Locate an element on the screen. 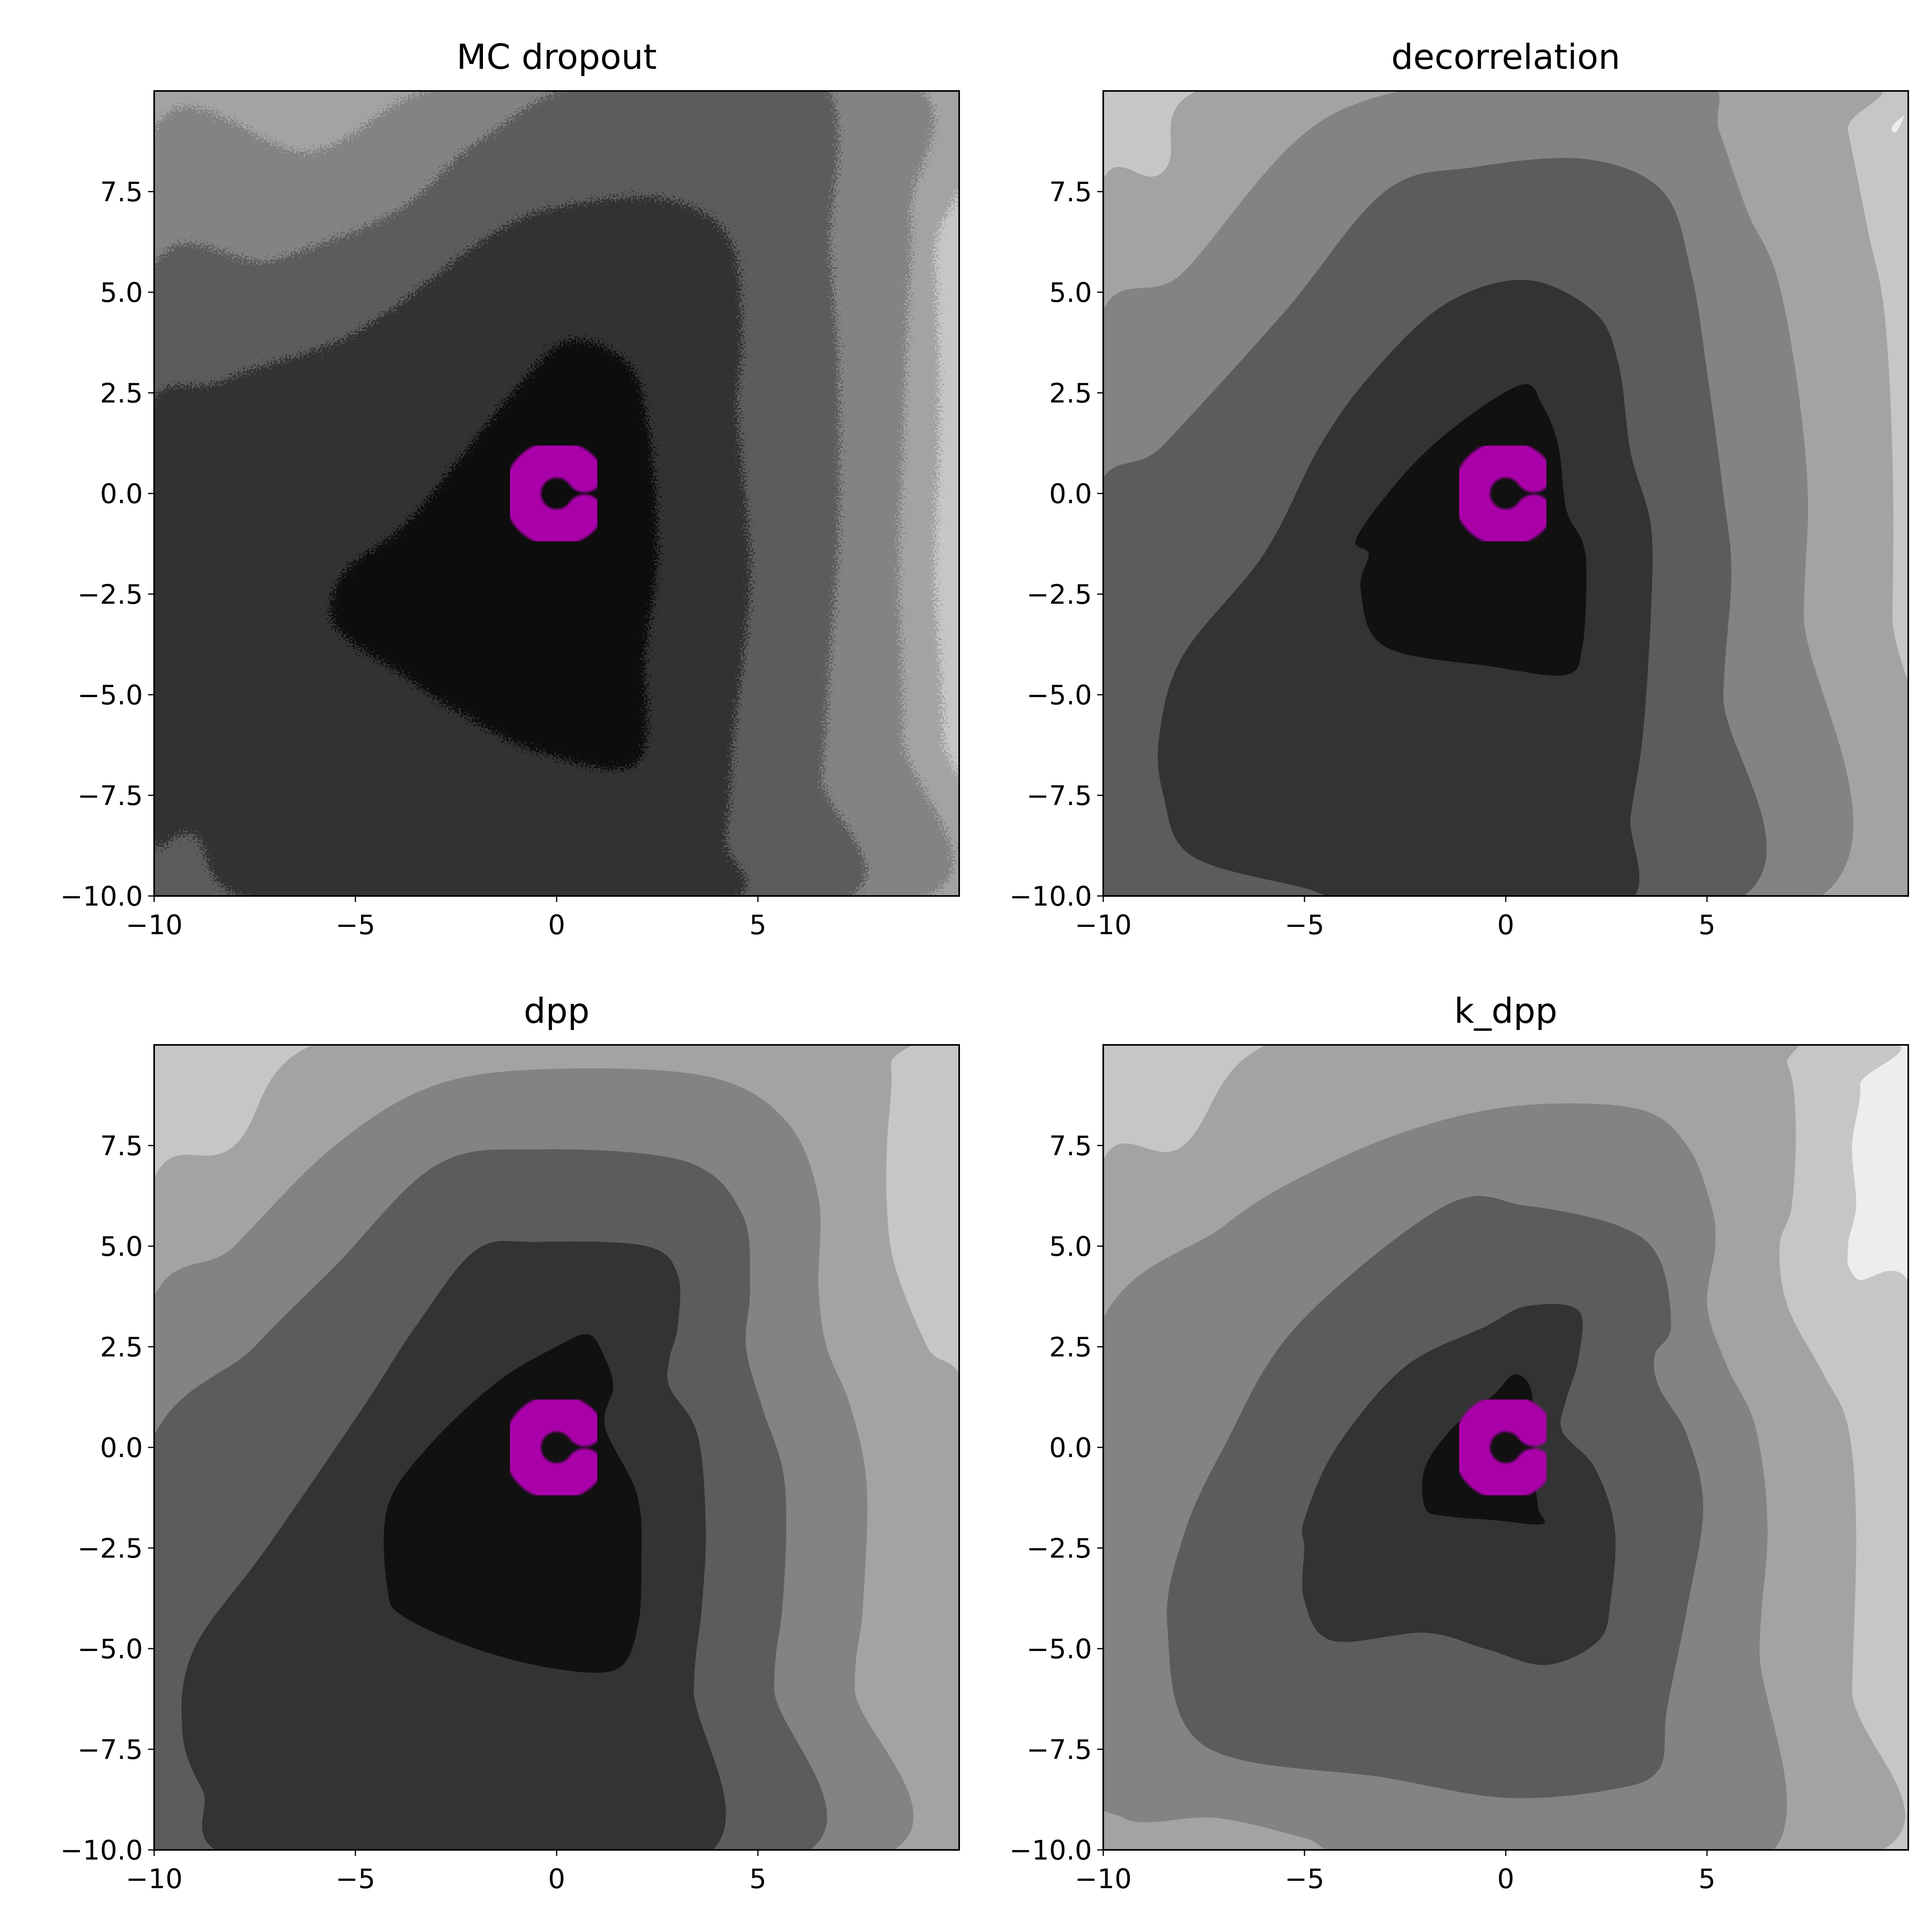 The width and height of the screenshot is (1932, 1932). subplot-title: MC dropout is located at coordinates (556, 57).